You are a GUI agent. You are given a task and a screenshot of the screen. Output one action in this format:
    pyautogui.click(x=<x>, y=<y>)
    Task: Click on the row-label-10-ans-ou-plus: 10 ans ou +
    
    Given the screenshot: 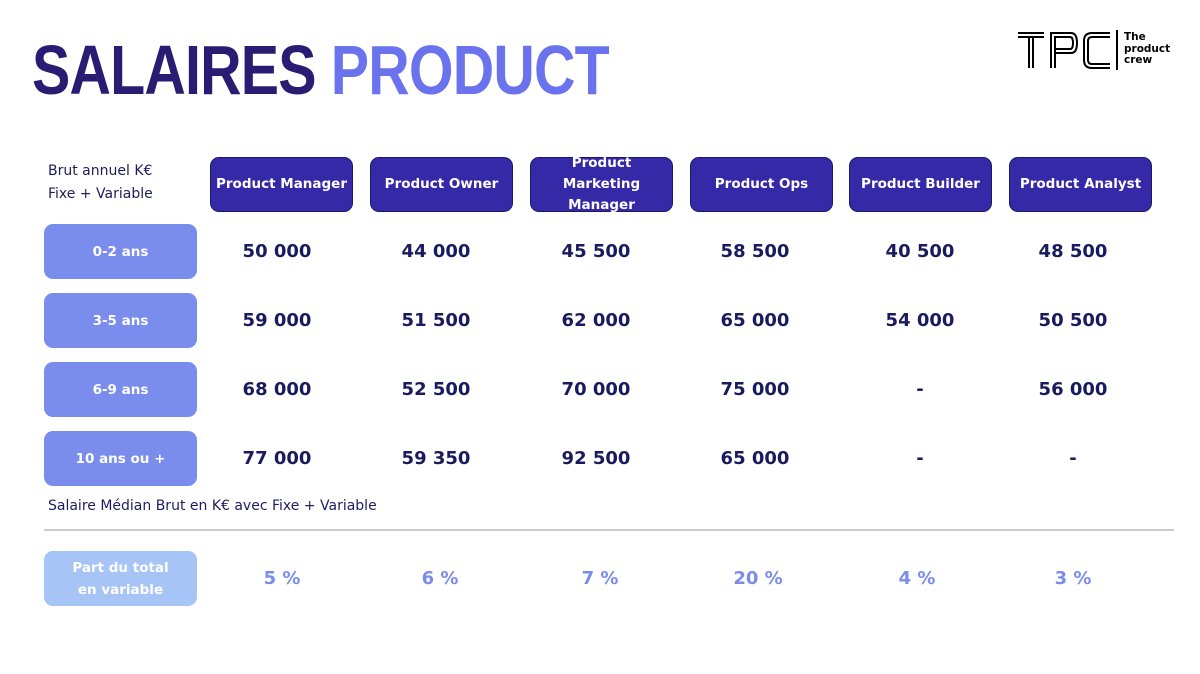 What is the action you would take?
    pyautogui.click(x=120, y=458)
    